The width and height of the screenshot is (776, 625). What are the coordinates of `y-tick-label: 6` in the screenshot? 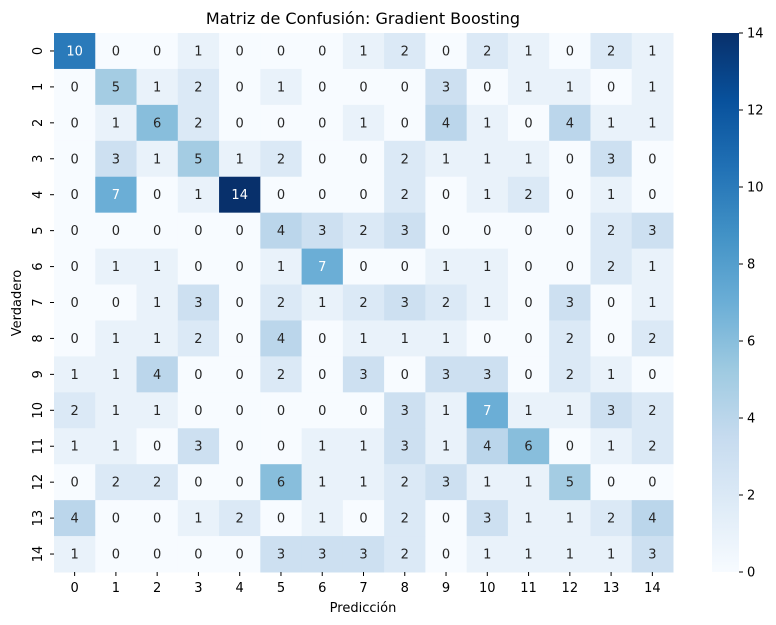 It's located at (38, 266).